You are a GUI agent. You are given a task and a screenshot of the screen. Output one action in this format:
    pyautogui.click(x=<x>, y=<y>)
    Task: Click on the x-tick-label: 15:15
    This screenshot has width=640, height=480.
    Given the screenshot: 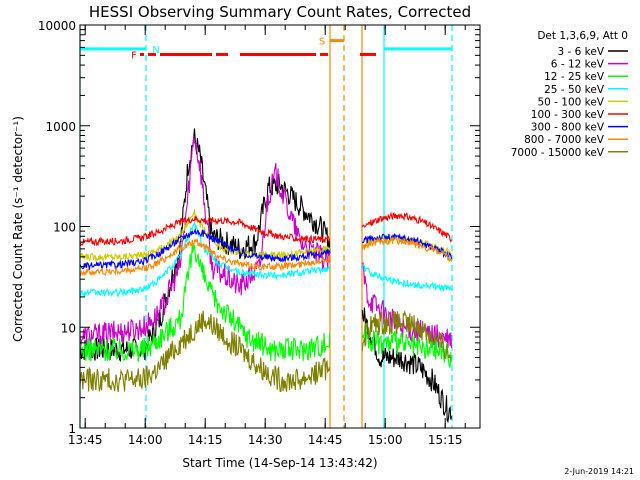 What is the action you would take?
    pyautogui.click(x=445, y=440)
    